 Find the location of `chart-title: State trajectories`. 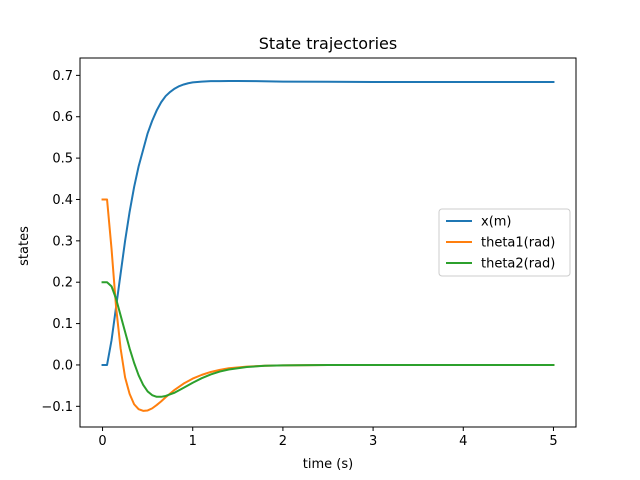

chart-title: State trajectories is located at coordinates (328, 43).